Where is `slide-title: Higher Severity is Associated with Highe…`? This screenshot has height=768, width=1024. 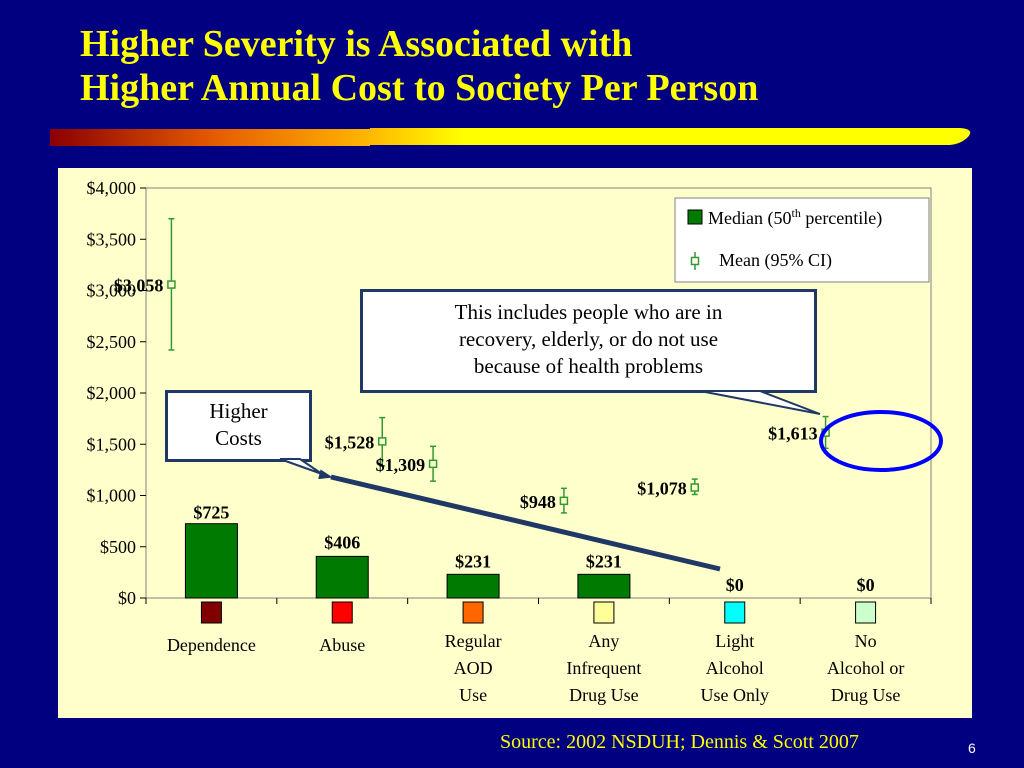
slide-title: Higher Severity is Associated with Highe… is located at coordinates (419, 66).